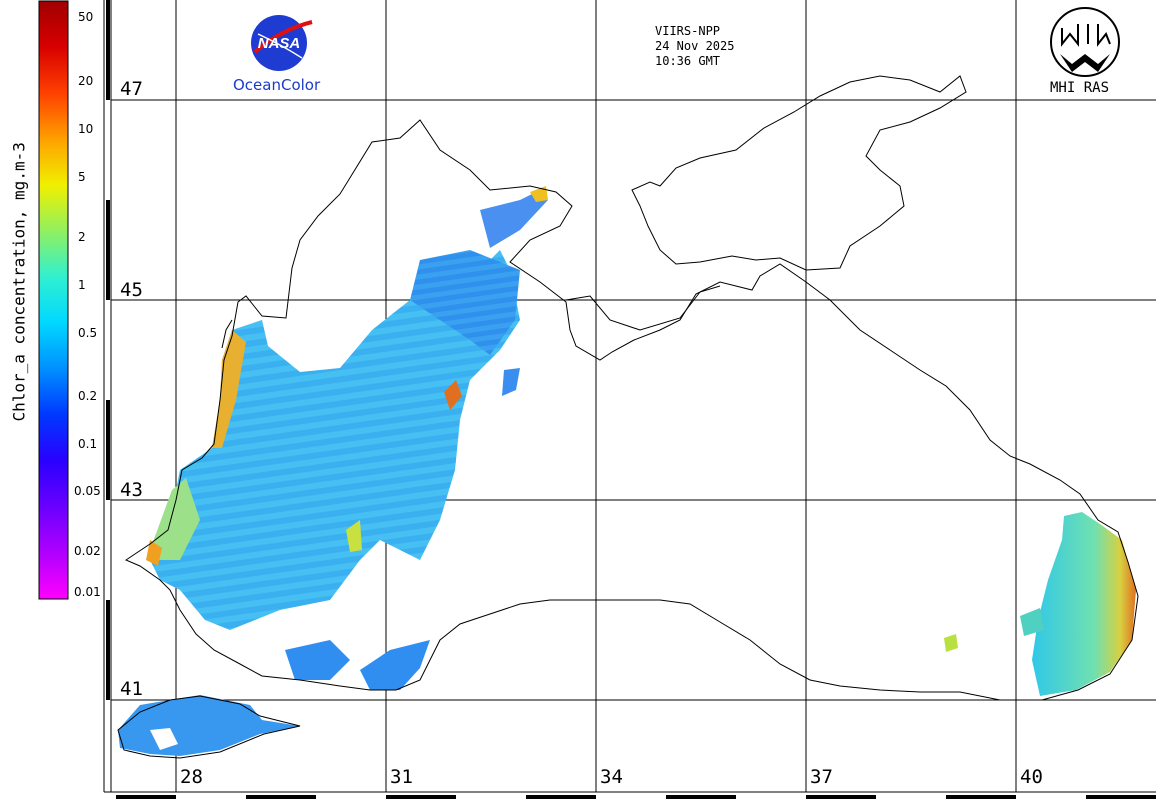 This screenshot has width=1156, height=801. I want to click on longitude-label: 28, so click(191, 777).